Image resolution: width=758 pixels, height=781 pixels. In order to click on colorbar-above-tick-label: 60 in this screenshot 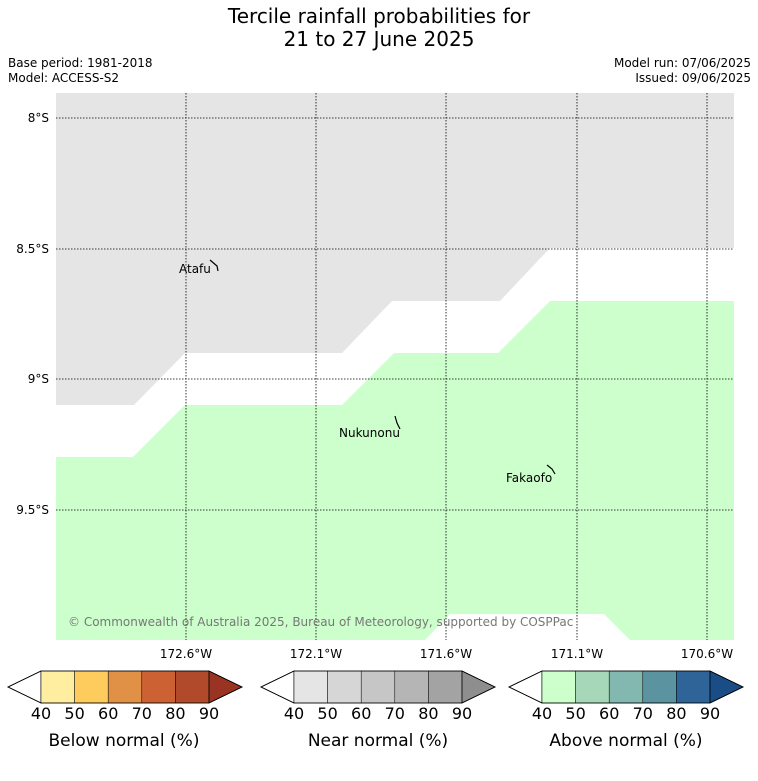, I will do `click(609, 713)`.